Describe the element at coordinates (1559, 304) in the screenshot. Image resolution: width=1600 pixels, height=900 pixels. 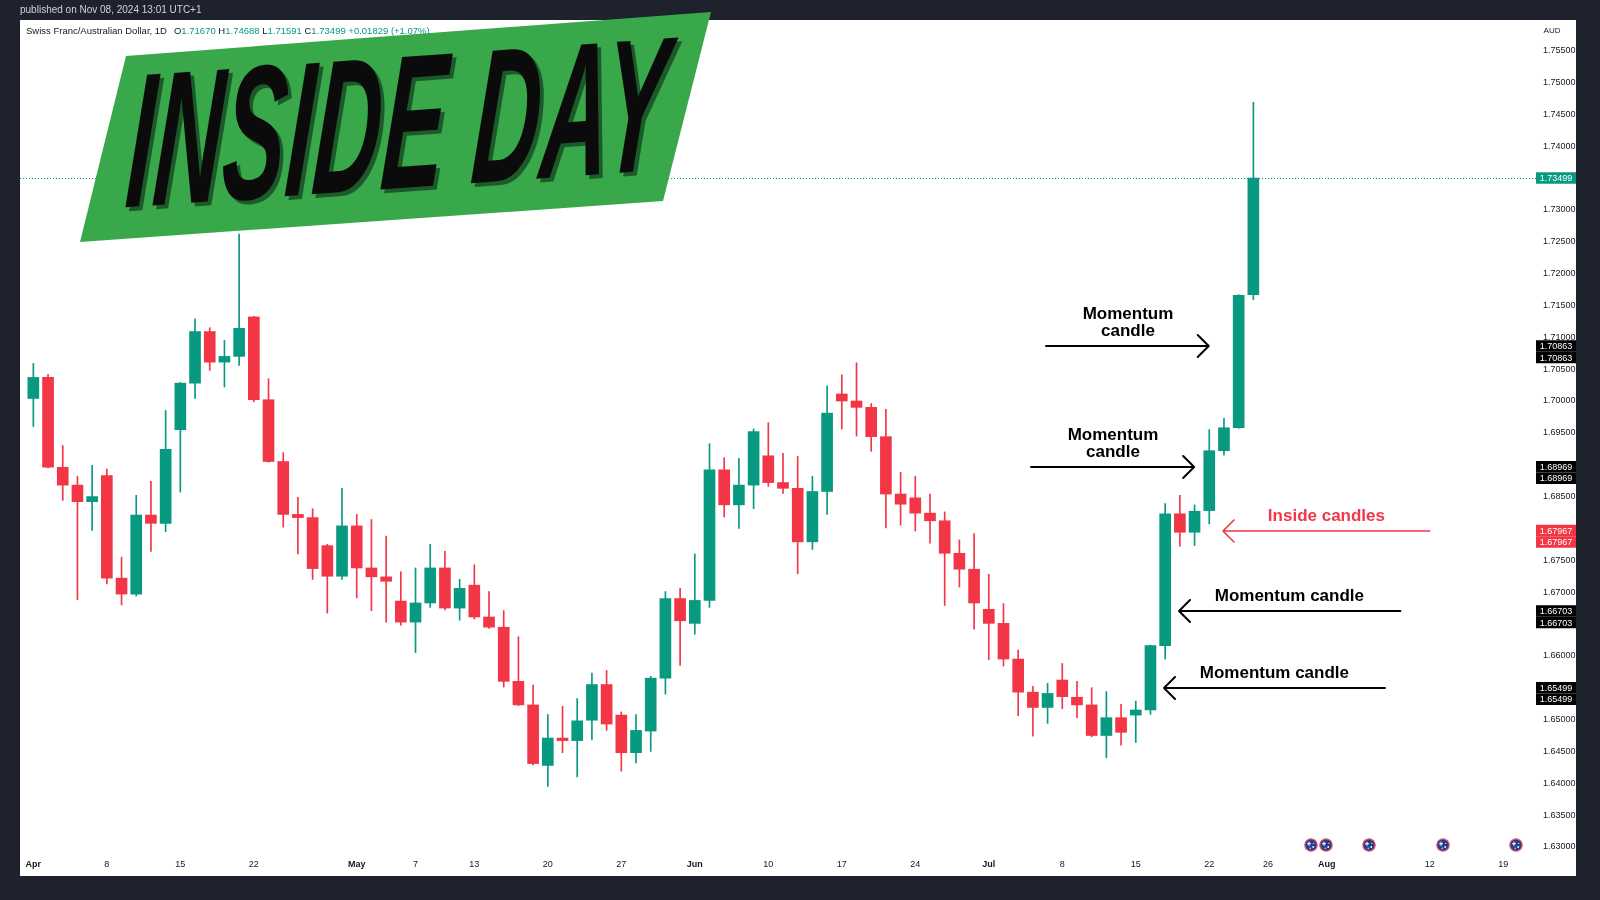
I see `y-tick-label: 1.71500` at that location.